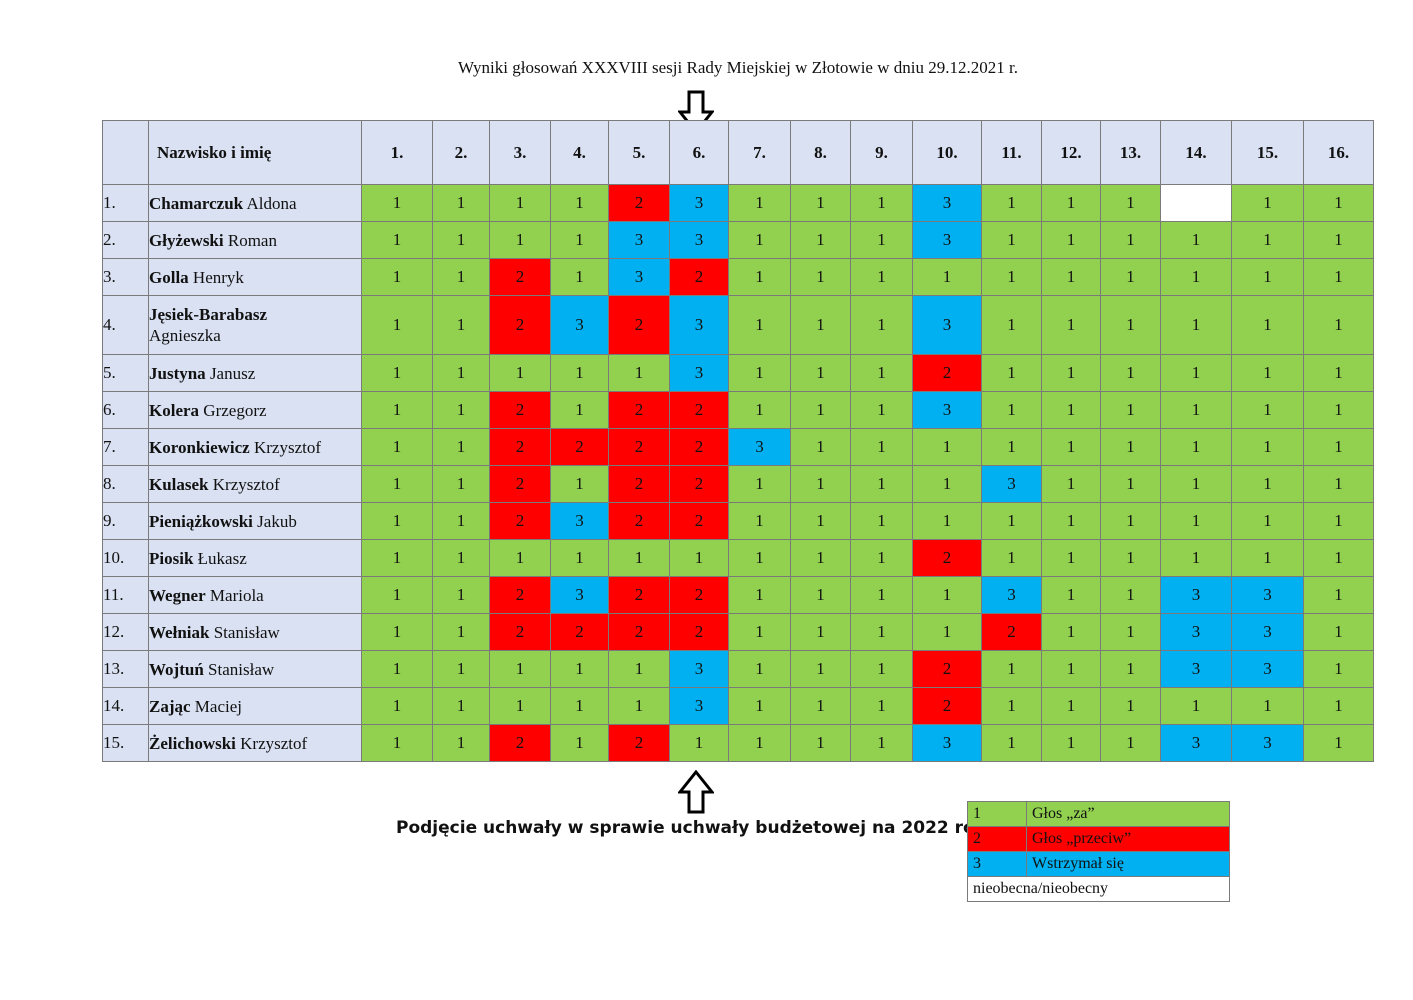  Describe the element at coordinates (125, 595) in the screenshot. I see `row-number: 11.` at that location.